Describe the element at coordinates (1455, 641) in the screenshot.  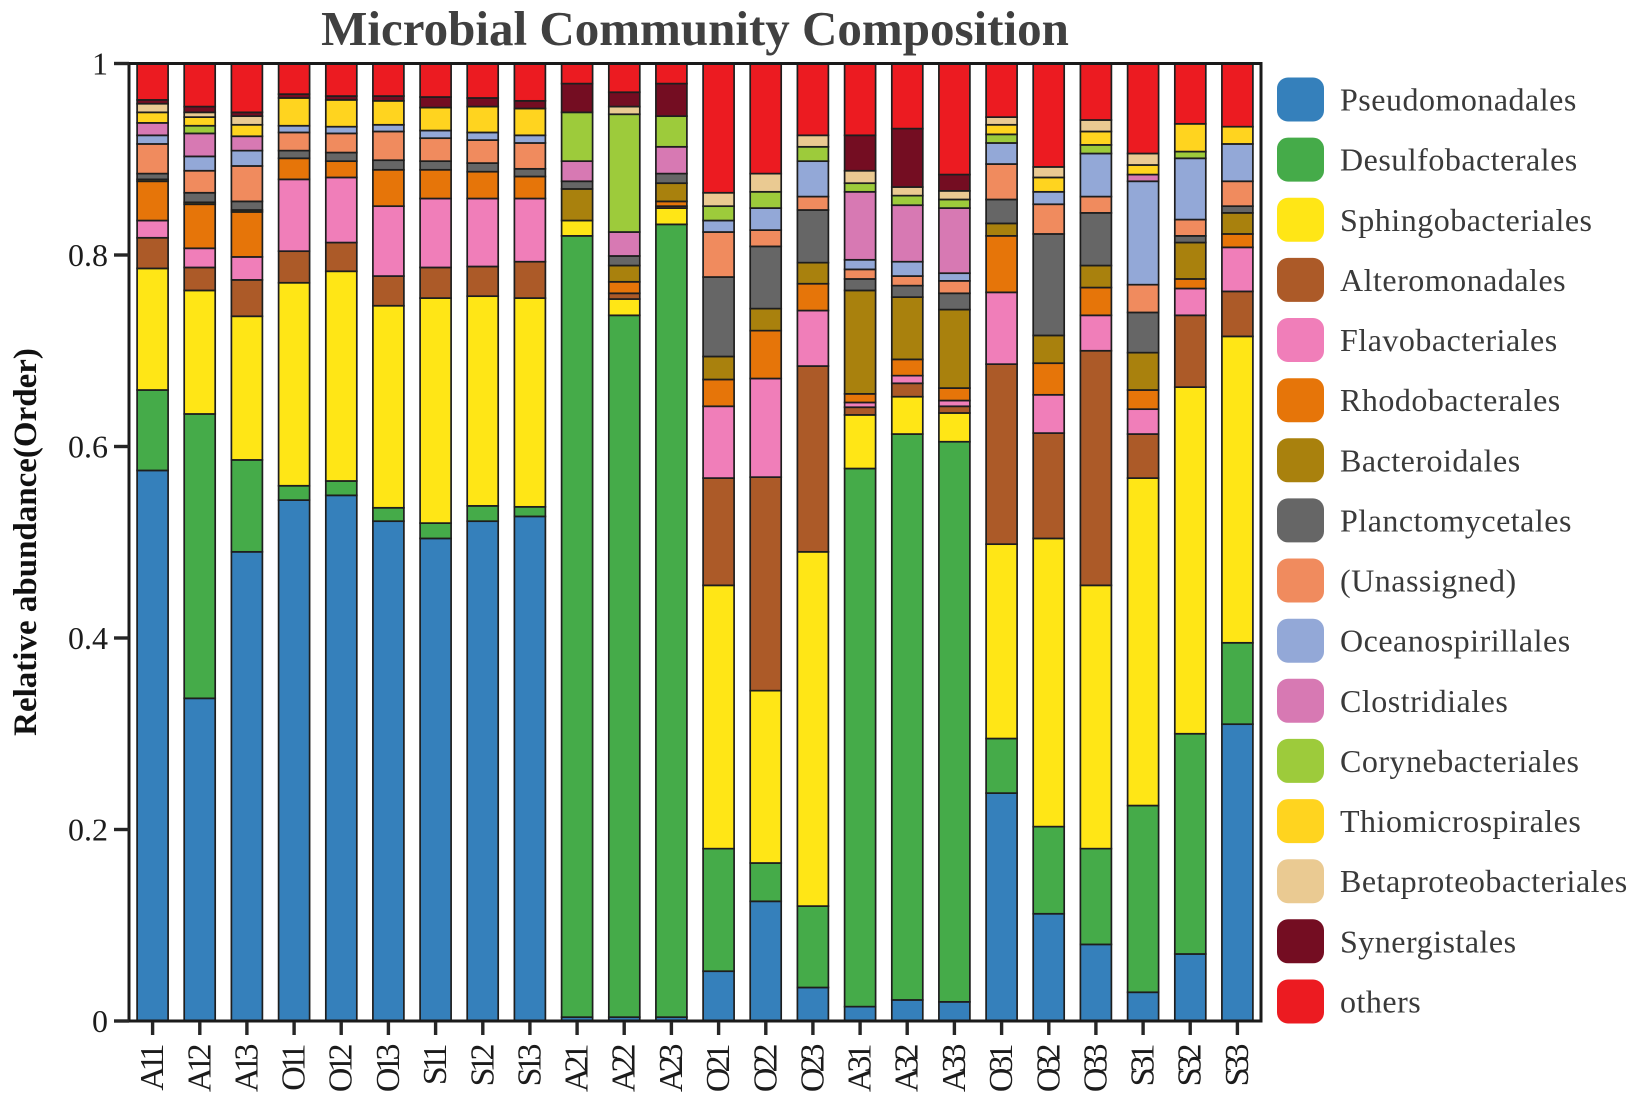
I see `svg-text: Oceanospirillales` at that location.